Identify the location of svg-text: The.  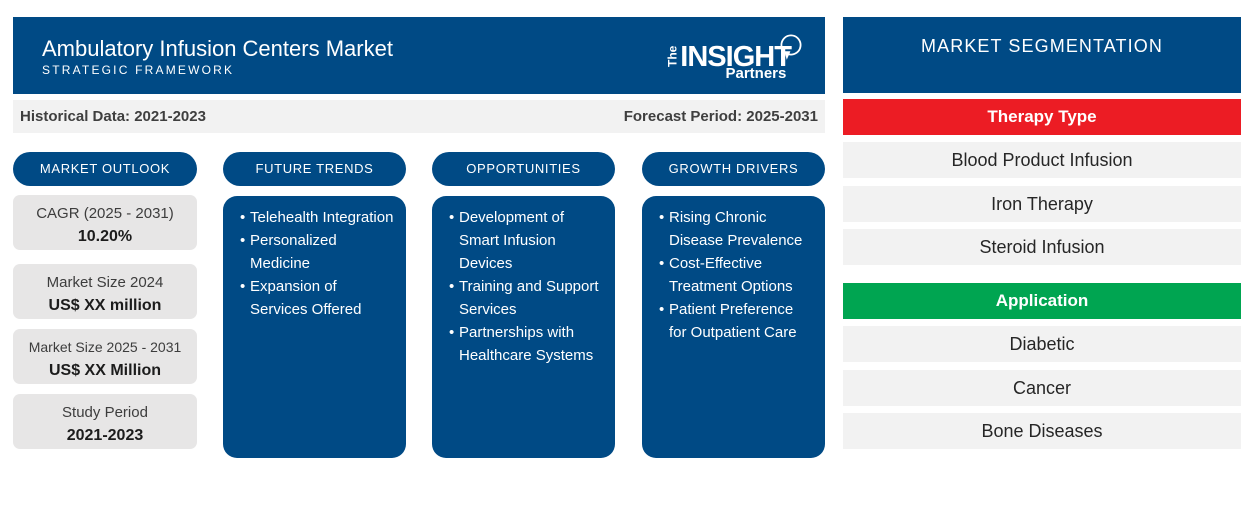
(673, 56).